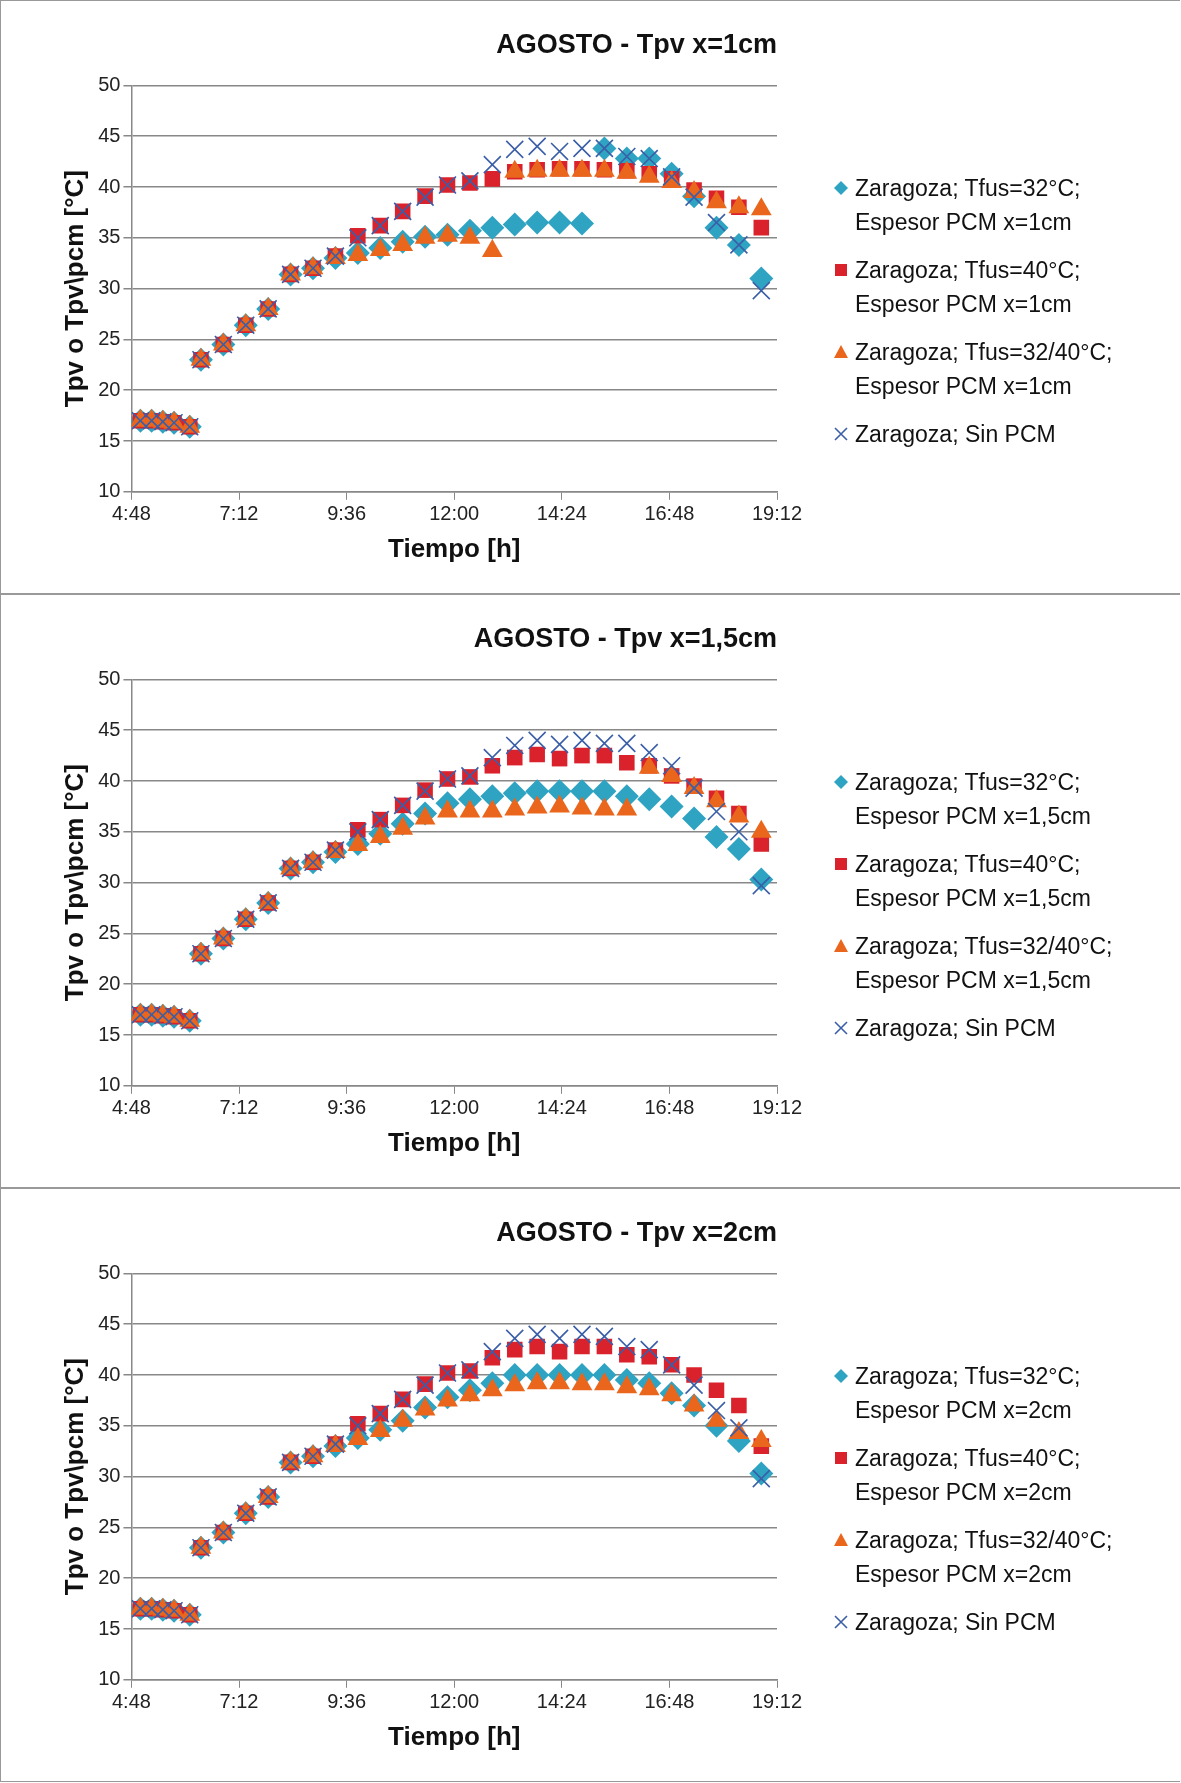 Image resolution: width=1181 pixels, height=1783 pixels. I want to click on x-tick-label: 7:12, so click(239, 1701).